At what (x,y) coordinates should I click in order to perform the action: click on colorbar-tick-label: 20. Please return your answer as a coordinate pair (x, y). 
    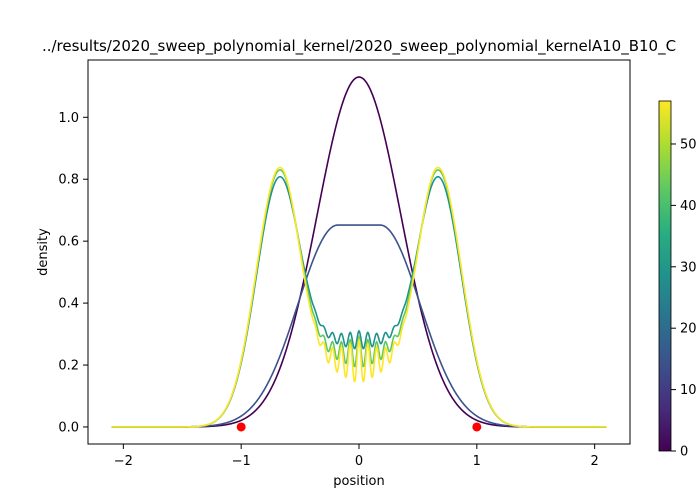
    Looking at the image, I should click on (688, 329).